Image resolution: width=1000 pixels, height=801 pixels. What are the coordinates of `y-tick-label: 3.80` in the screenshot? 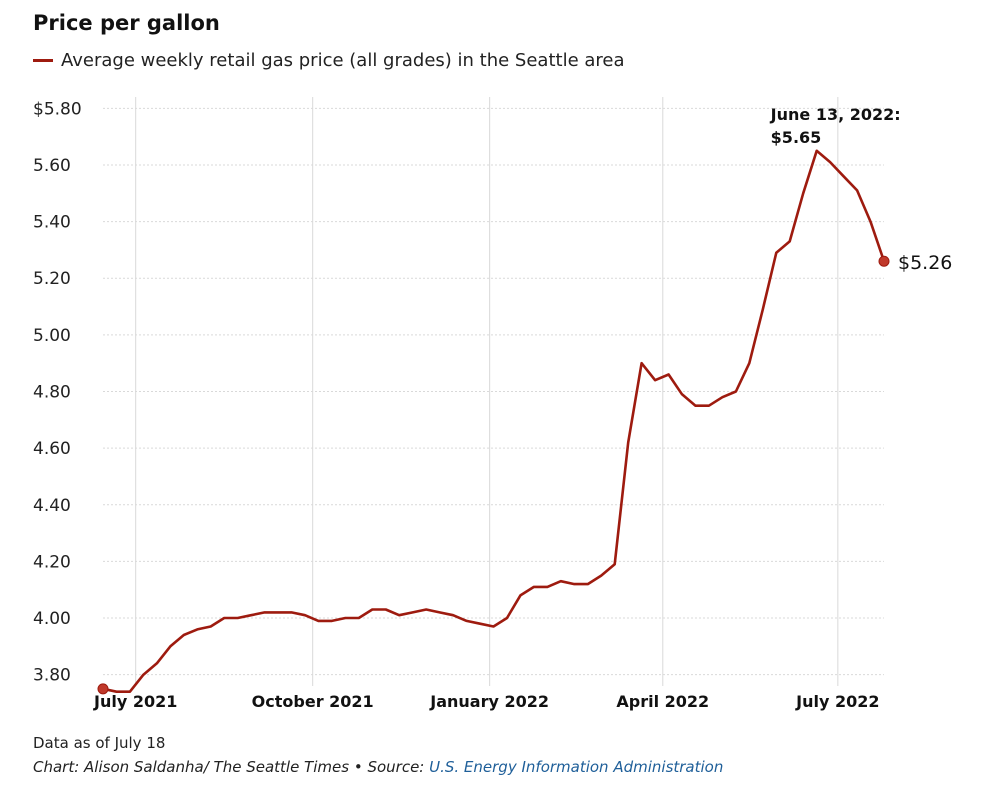 It's located at (52, 676).